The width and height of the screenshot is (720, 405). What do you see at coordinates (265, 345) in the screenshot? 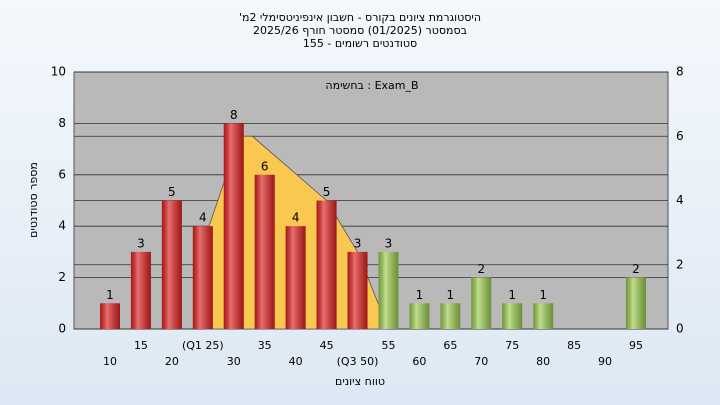
I see `x-tick-label: 35` at bounding box center [265, 345].